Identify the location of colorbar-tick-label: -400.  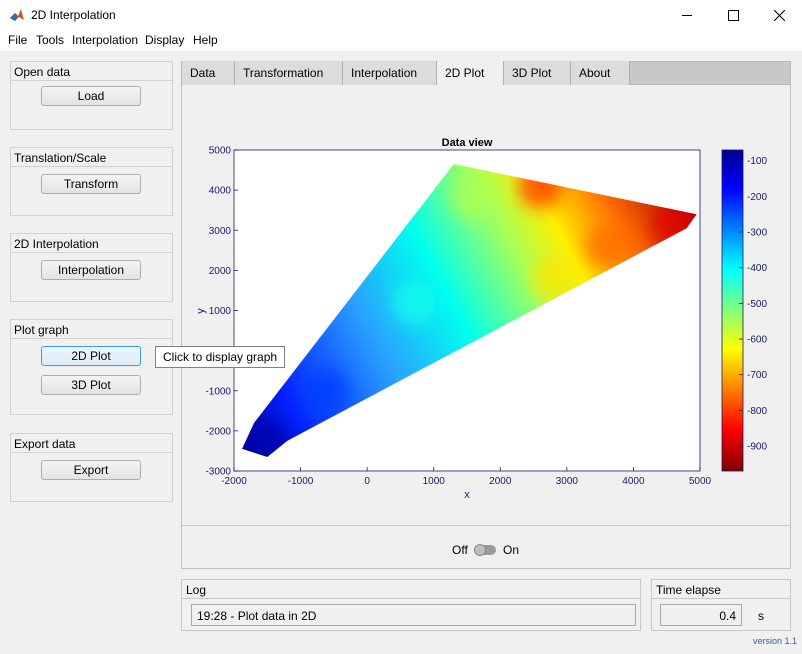
(757, 268).